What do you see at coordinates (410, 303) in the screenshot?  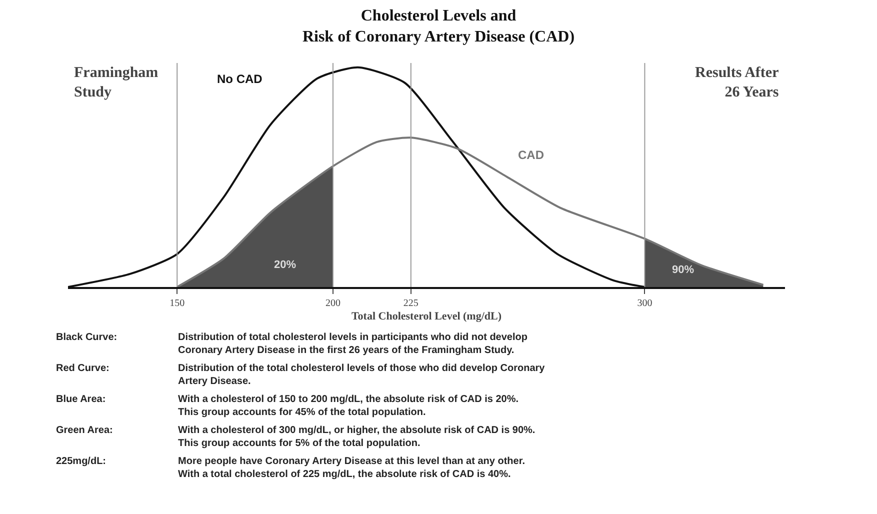 I see `x-tick-label: 225` at bounding box center [410, 303].